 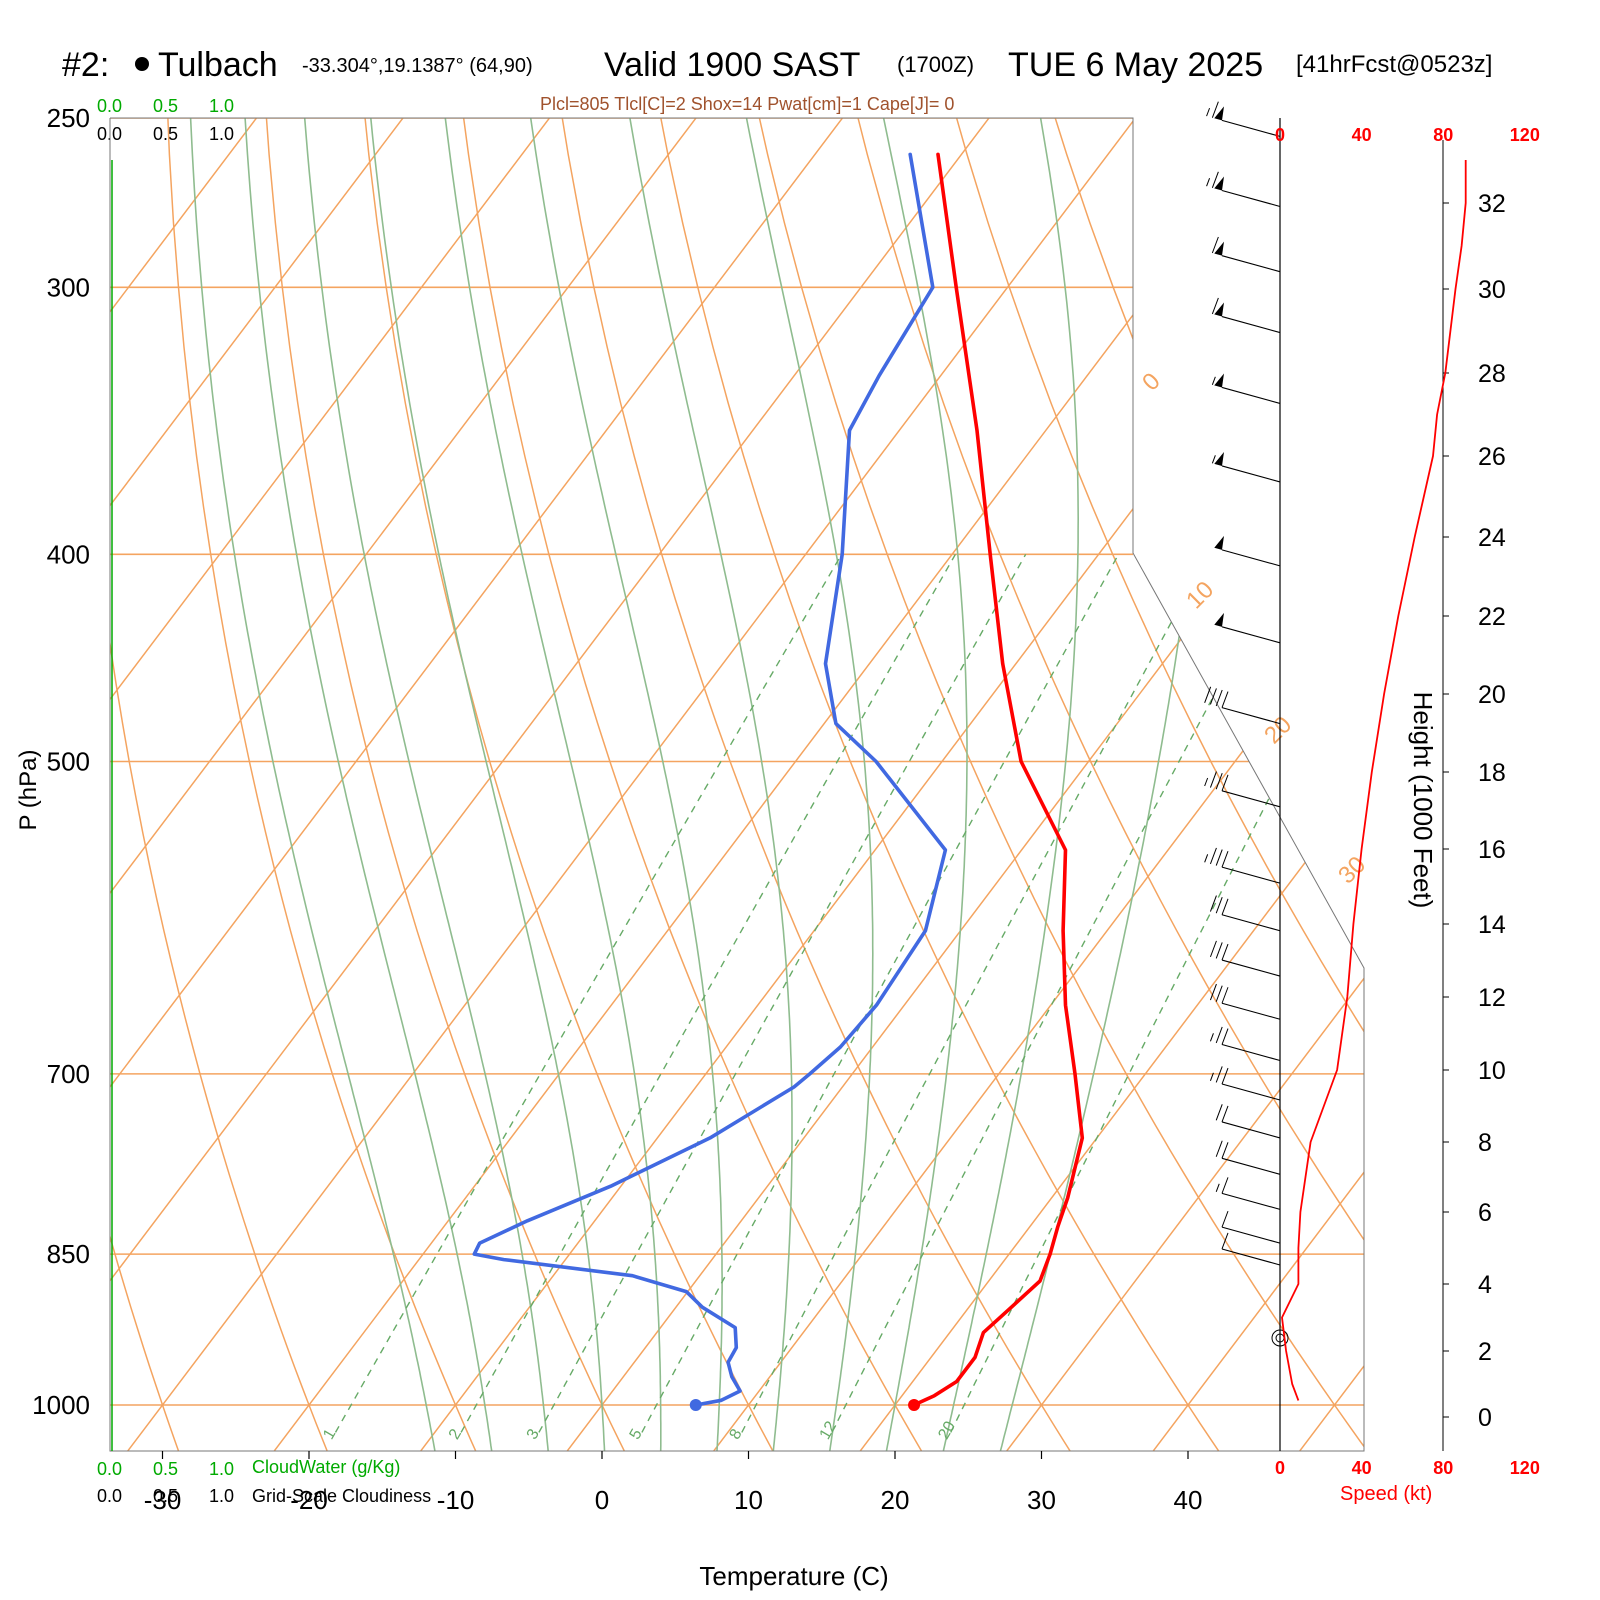 I want to click on mixing-ratio-label: 12, so click(x=829, y=1430).